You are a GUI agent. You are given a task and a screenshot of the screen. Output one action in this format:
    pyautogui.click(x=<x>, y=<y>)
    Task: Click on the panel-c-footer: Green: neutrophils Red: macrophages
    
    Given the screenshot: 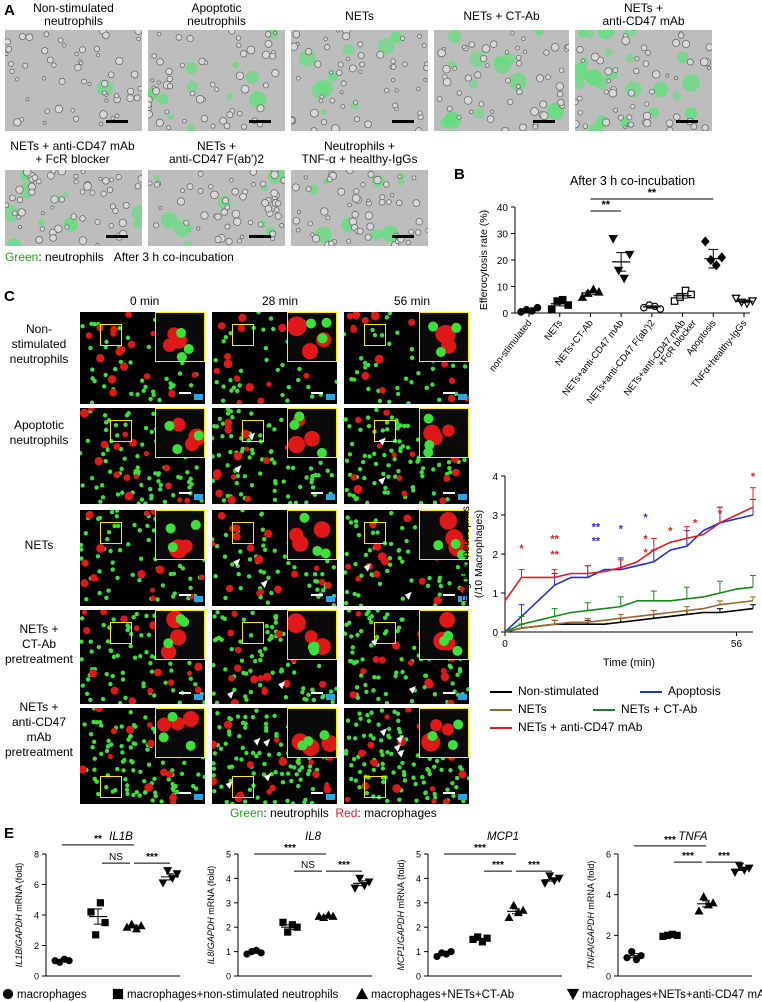 What is the action you would take?
    pyautogui.click(x=333, y=813)
    